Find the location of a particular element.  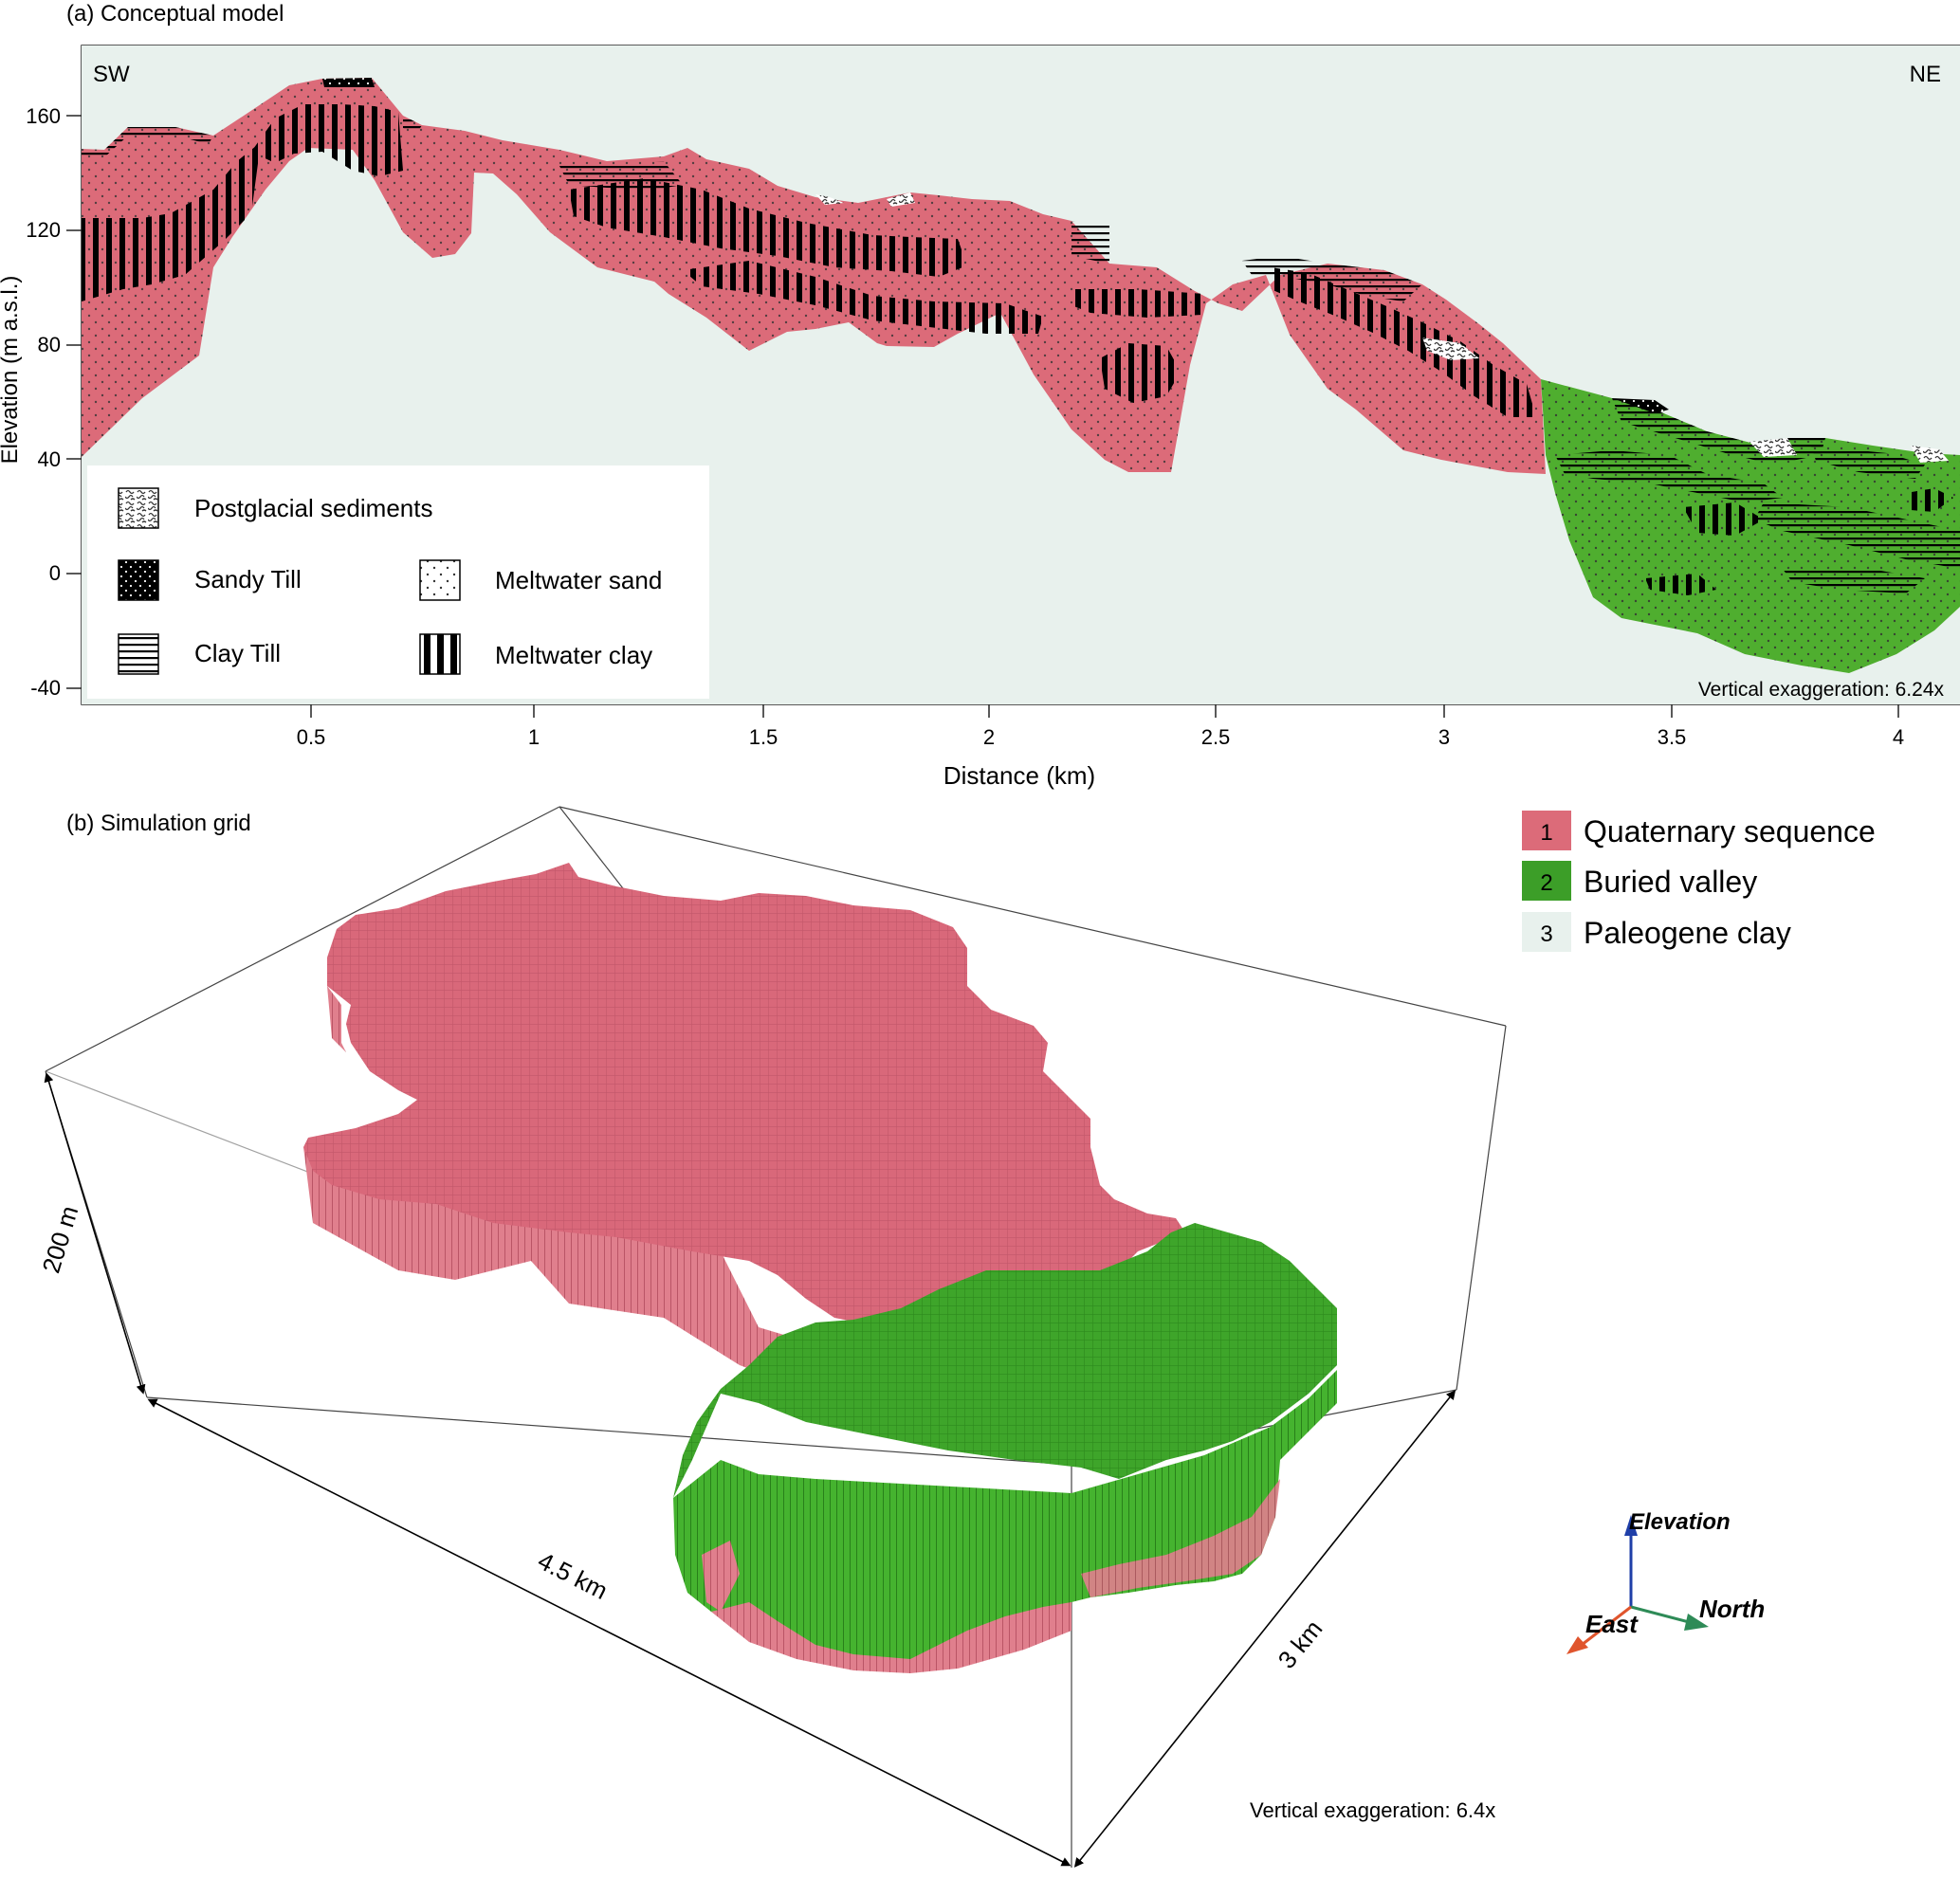

legend-num: 3 is located at coordinates (1546, 934).